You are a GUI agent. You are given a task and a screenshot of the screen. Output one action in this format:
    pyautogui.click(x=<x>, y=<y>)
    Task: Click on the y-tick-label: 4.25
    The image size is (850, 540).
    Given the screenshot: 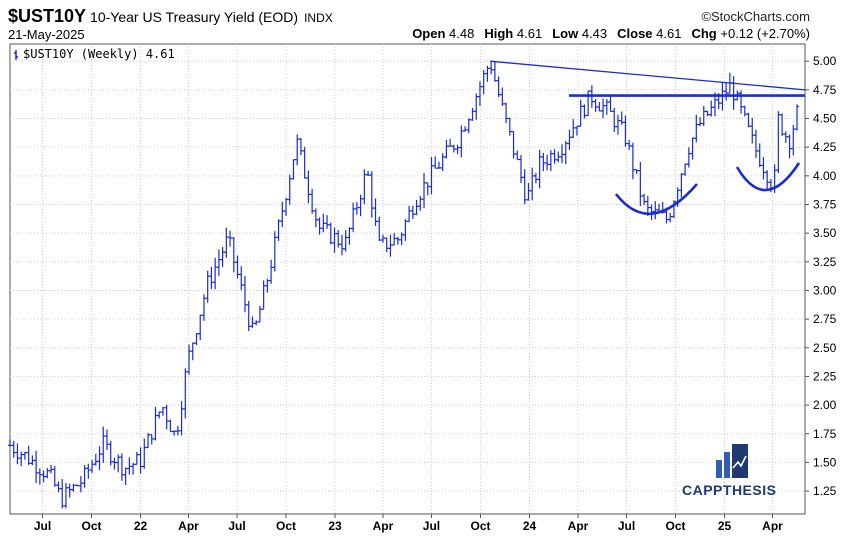 What is the action you would take?
    pyautogui.click(x=825, y=147)
    